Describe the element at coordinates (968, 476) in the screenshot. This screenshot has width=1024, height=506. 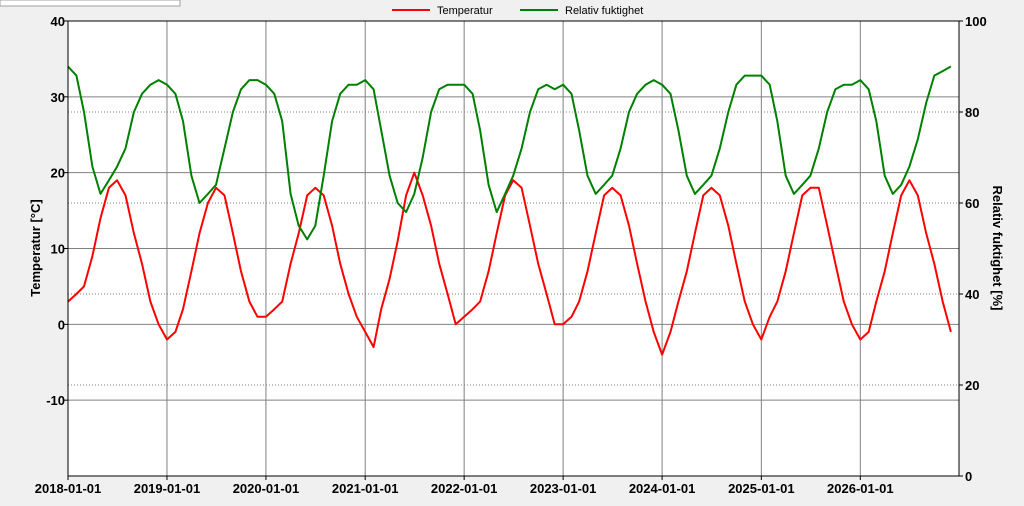
I see `y2-tick-label: 0` at that location.